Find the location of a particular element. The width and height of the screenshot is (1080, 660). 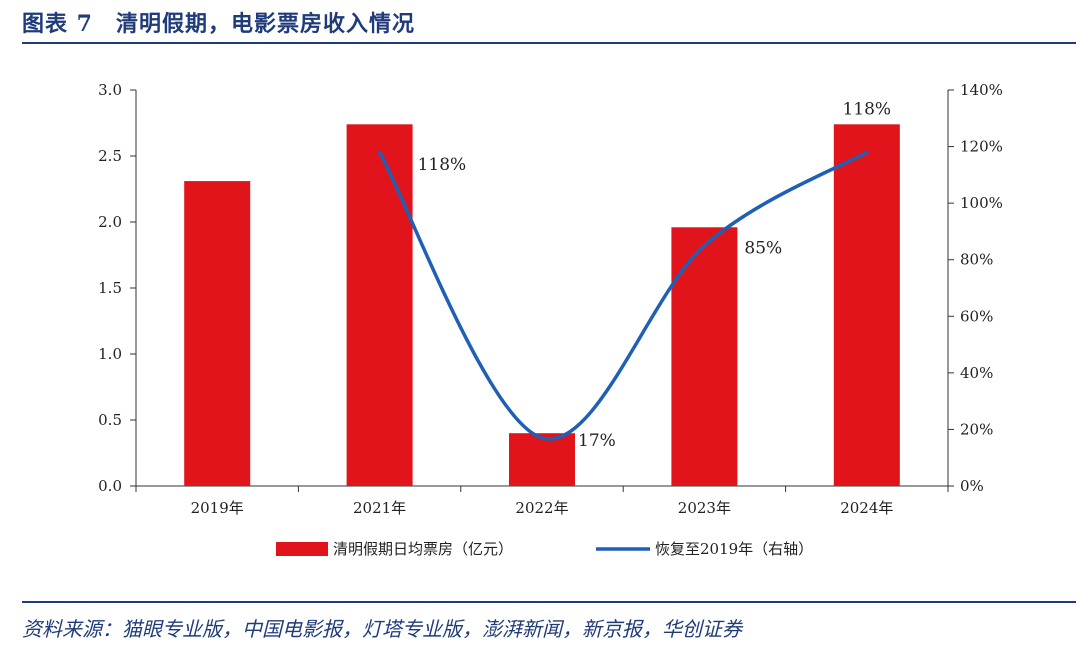

right-tick-label: 120% is located at coordinates (981, 147).